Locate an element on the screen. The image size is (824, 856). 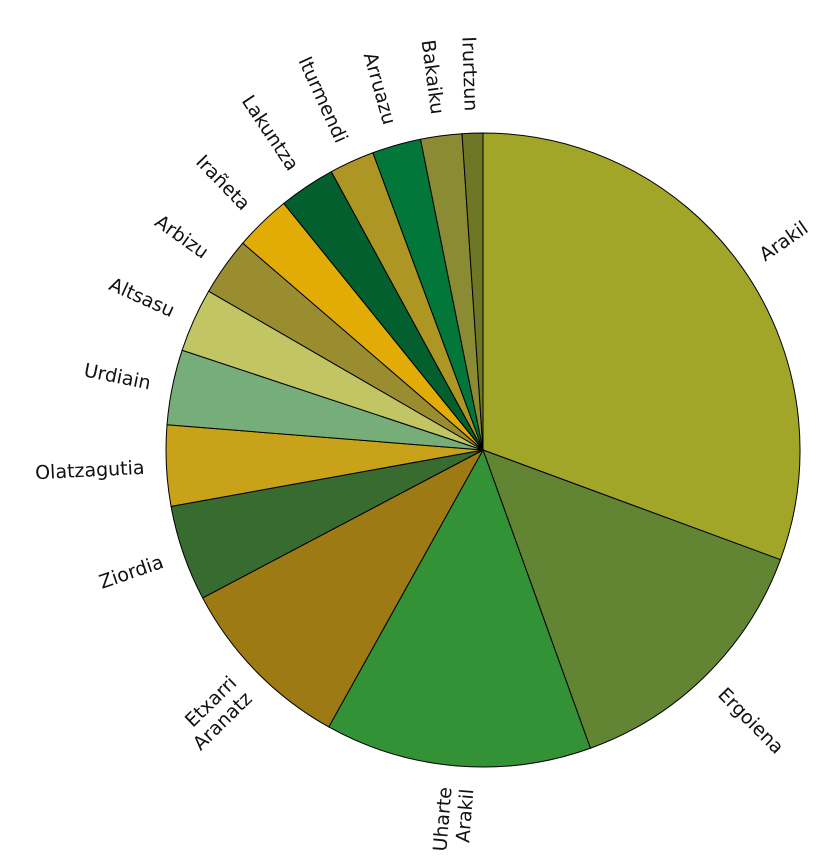
label-iturmendi: Iturmendi is located at coordinates (323, 99).